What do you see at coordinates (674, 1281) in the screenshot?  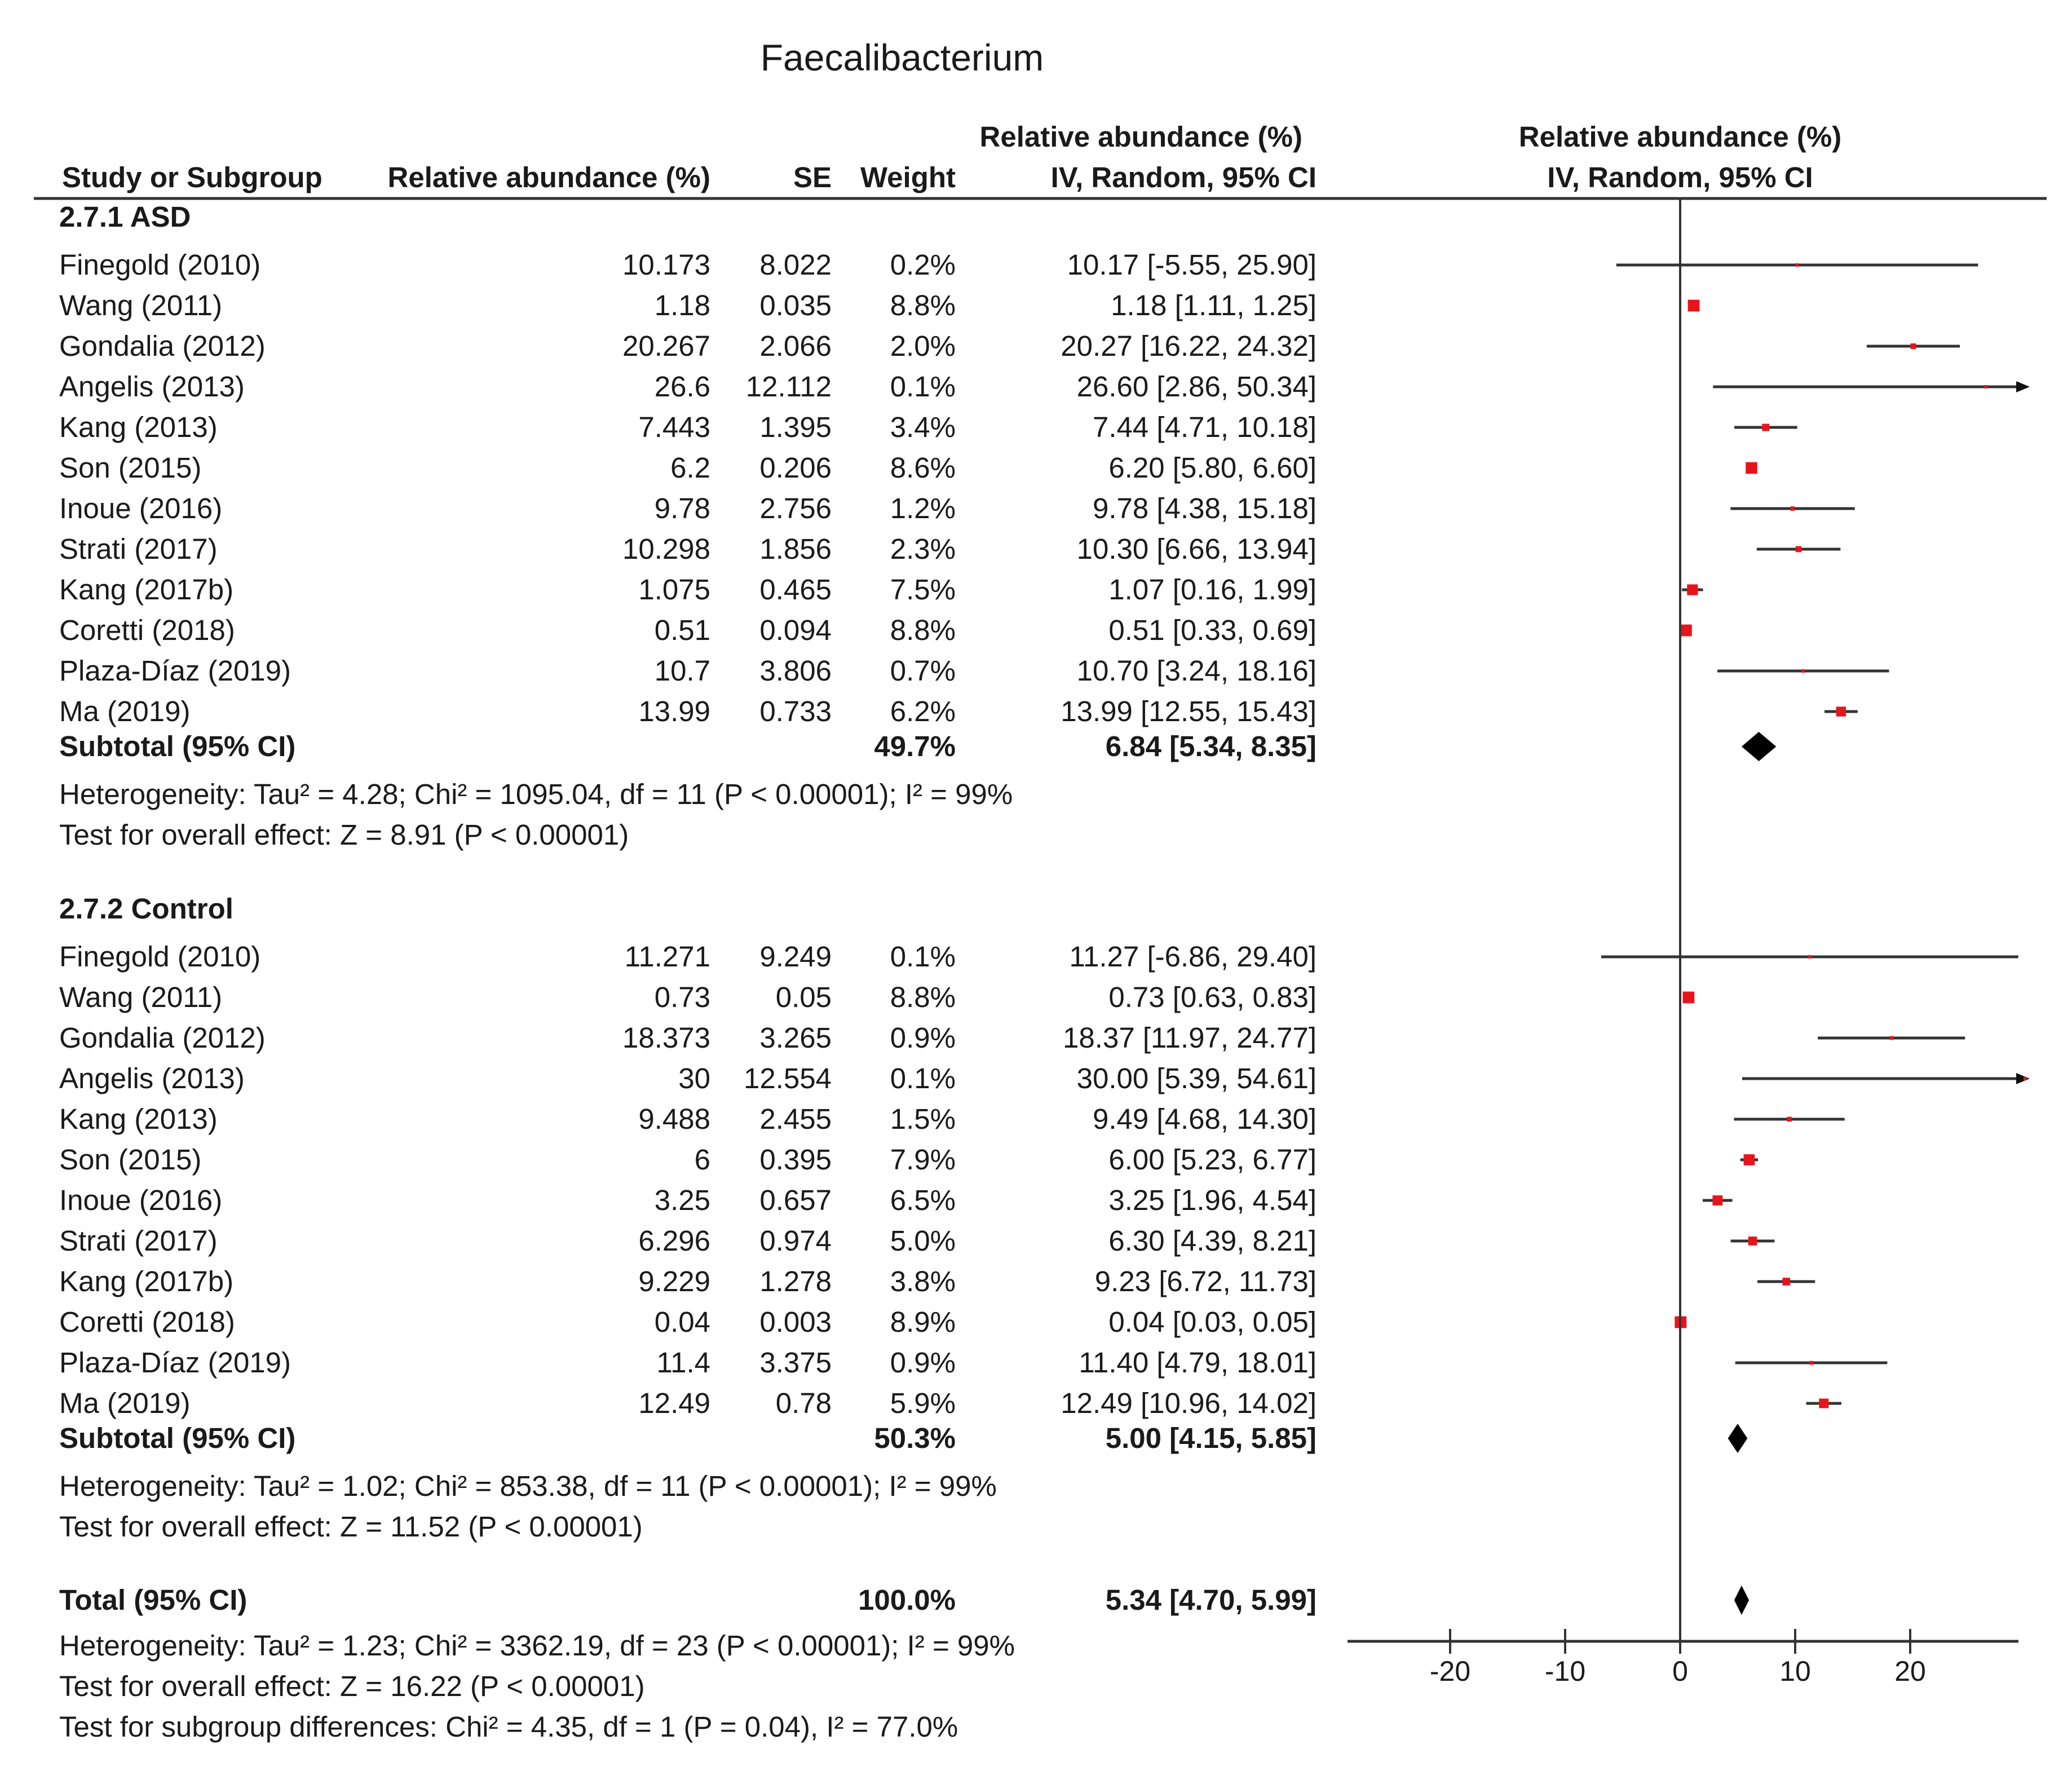 I see `study-mean: 9.229` at bounding box center [674, 1281].